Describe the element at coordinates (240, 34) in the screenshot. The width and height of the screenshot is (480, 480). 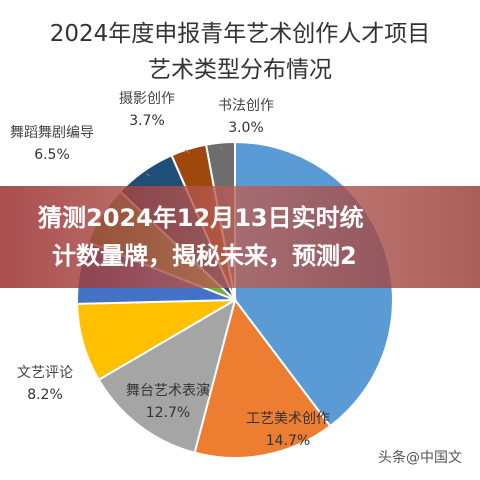
I see `chart-title-line-1: 2024年度申报青年艺术创作人才项目` at that location.